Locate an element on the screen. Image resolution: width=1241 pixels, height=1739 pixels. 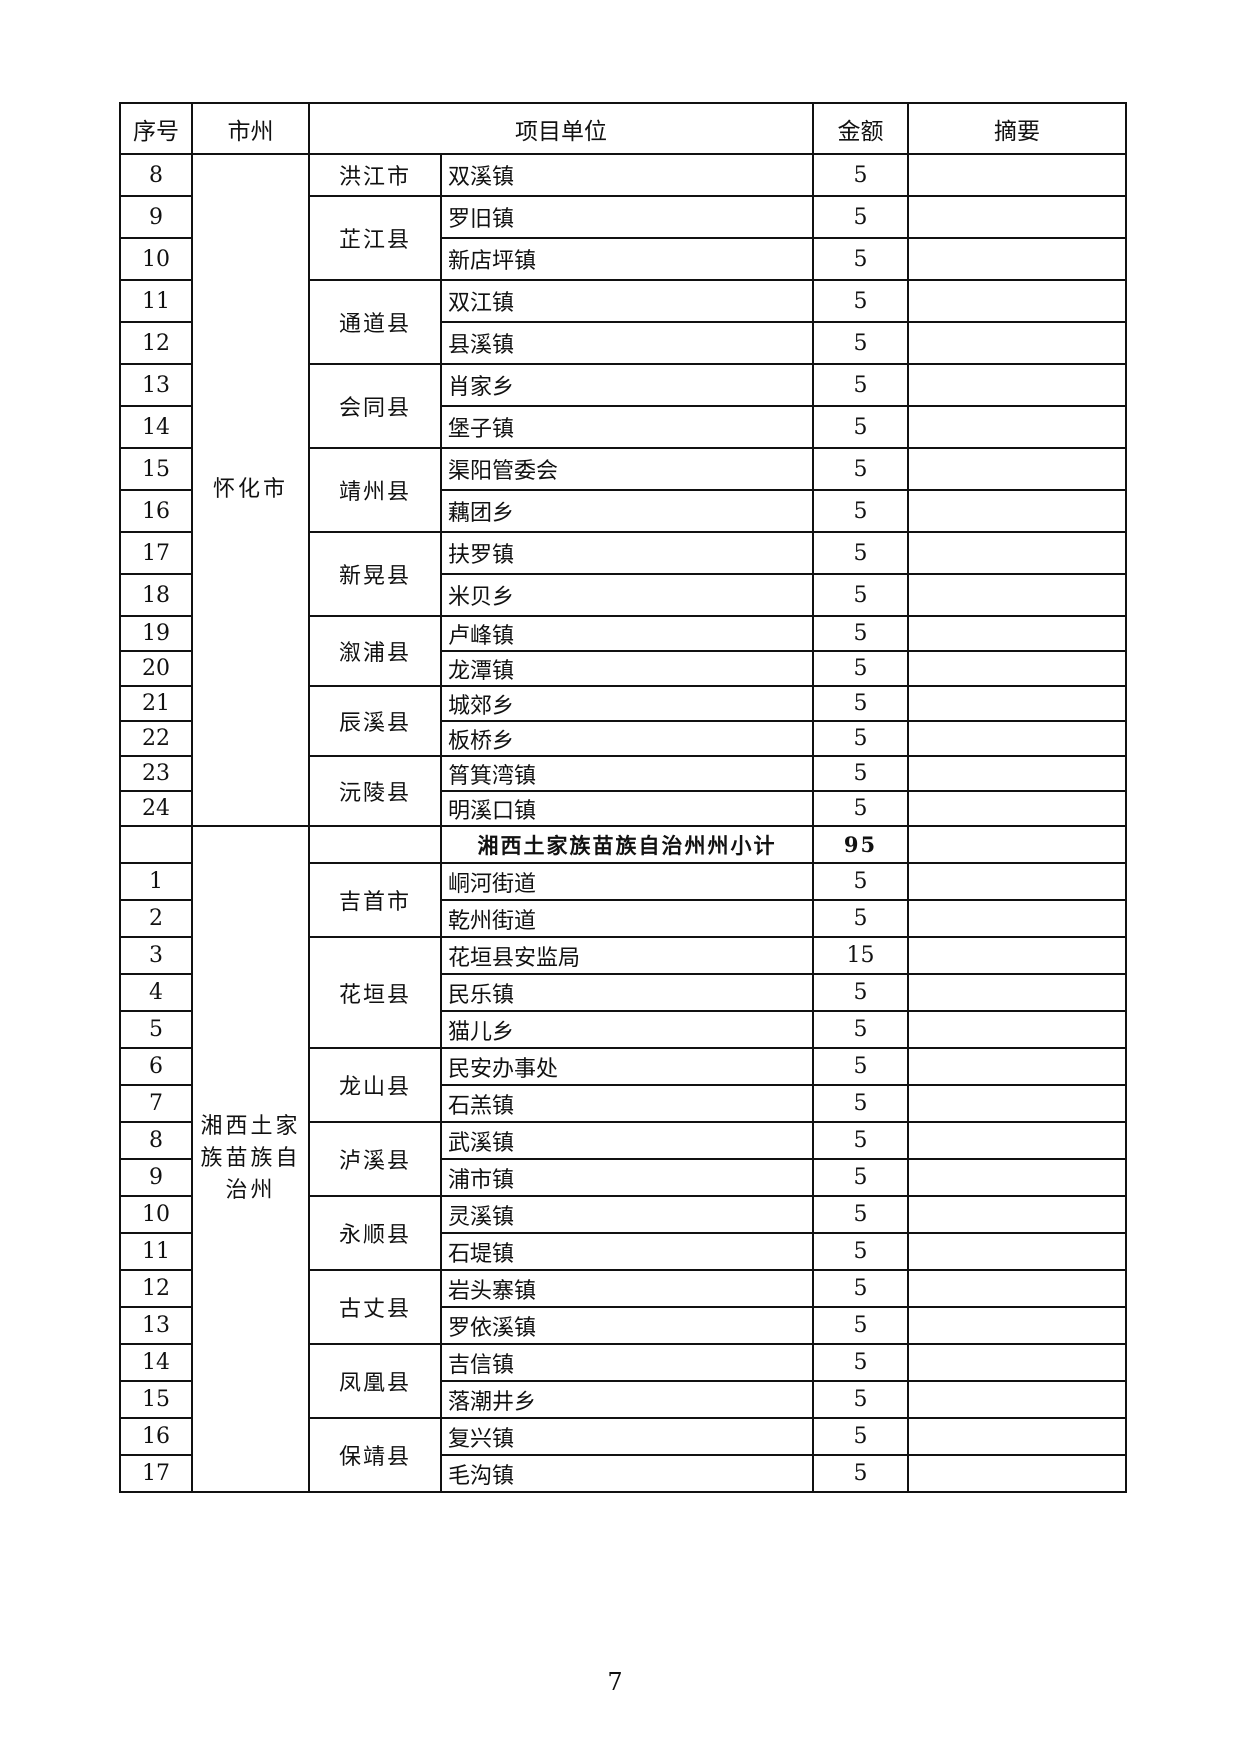
county-cell: 靖州县 is located at coordinates (375, 490).